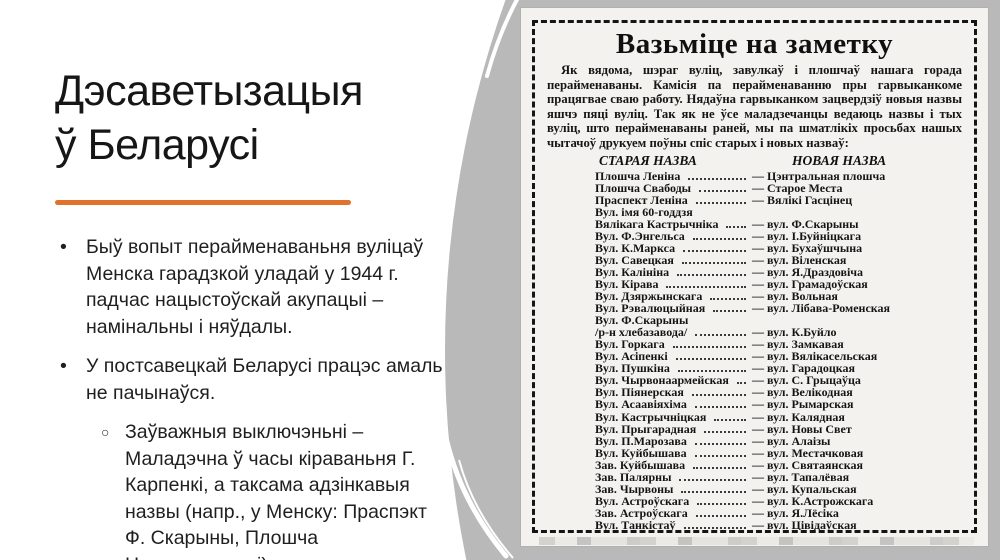 This screenshot has height=560, width=1000. I want to click on new-street-name: — вул. Вялікасельская, so click(815, 356).